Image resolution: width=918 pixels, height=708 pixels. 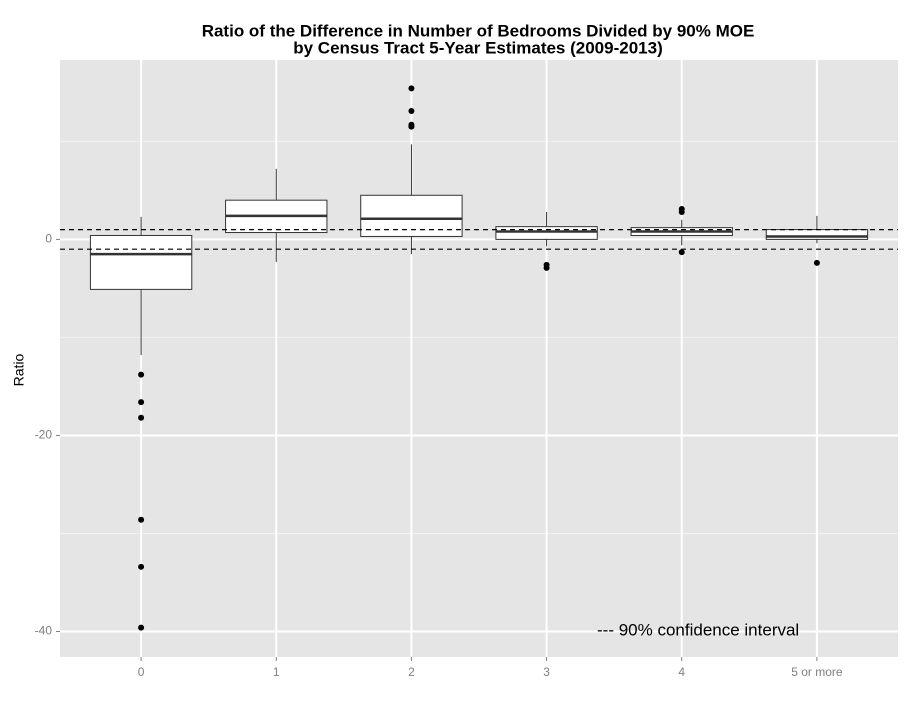 What do you see at coordinates (19, 369) in the screenshot?
I see `y-axis-label: Ratio` at bounding box center [19, 369].